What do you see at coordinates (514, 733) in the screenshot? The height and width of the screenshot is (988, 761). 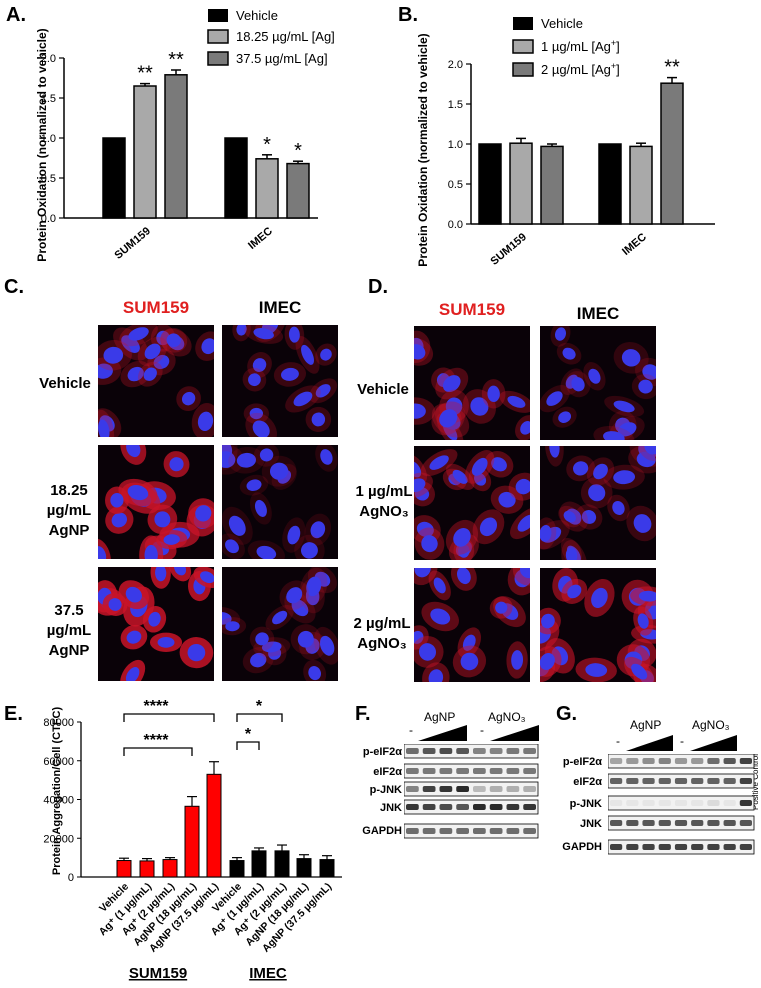 I see `panel-f-ramp-agno3` at bounding box center [514, 733].